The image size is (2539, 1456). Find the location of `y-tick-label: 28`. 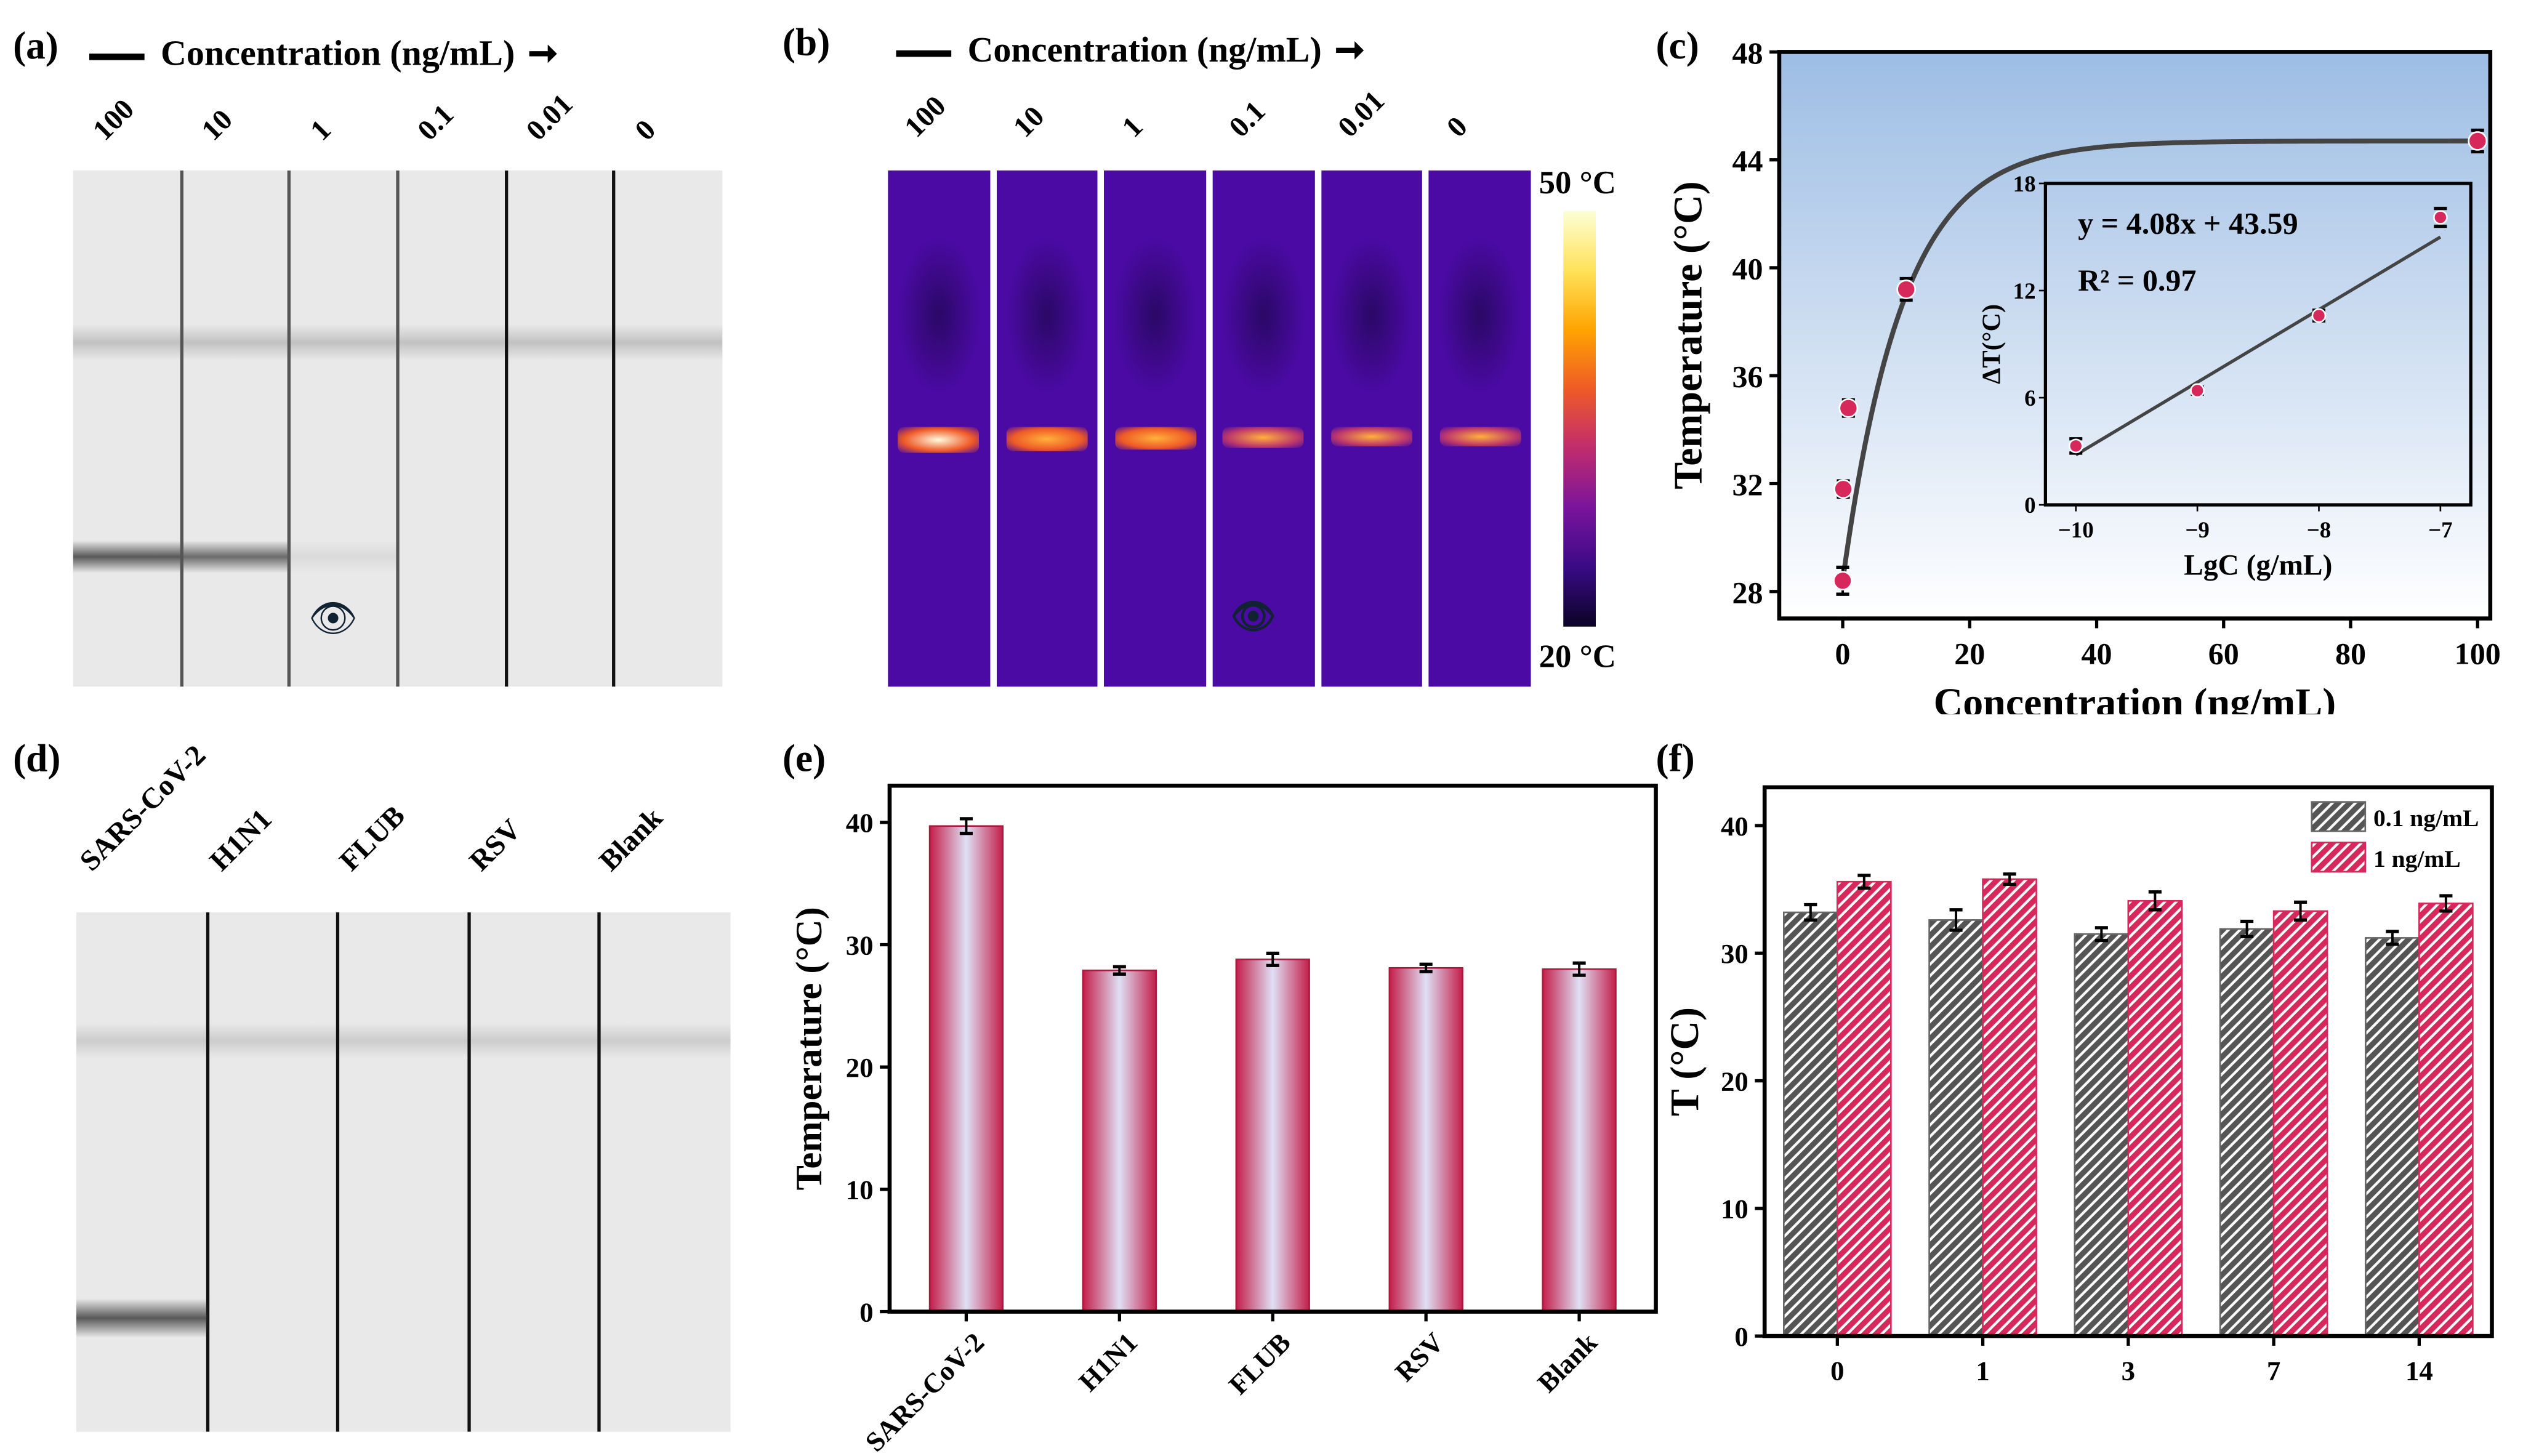

y-tick-label: 28 is located at coordinates (1747, 592).